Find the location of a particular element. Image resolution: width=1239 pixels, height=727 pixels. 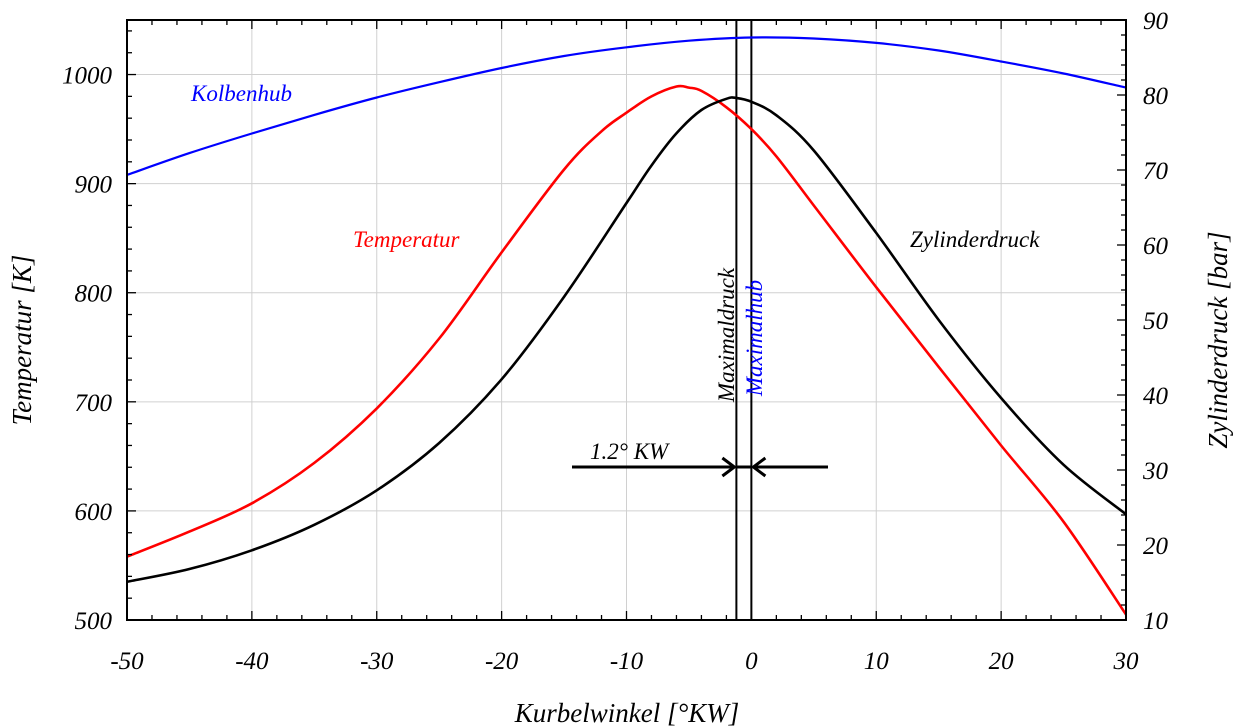

x-tick-label: 10 is located at coordinates (877, 661).